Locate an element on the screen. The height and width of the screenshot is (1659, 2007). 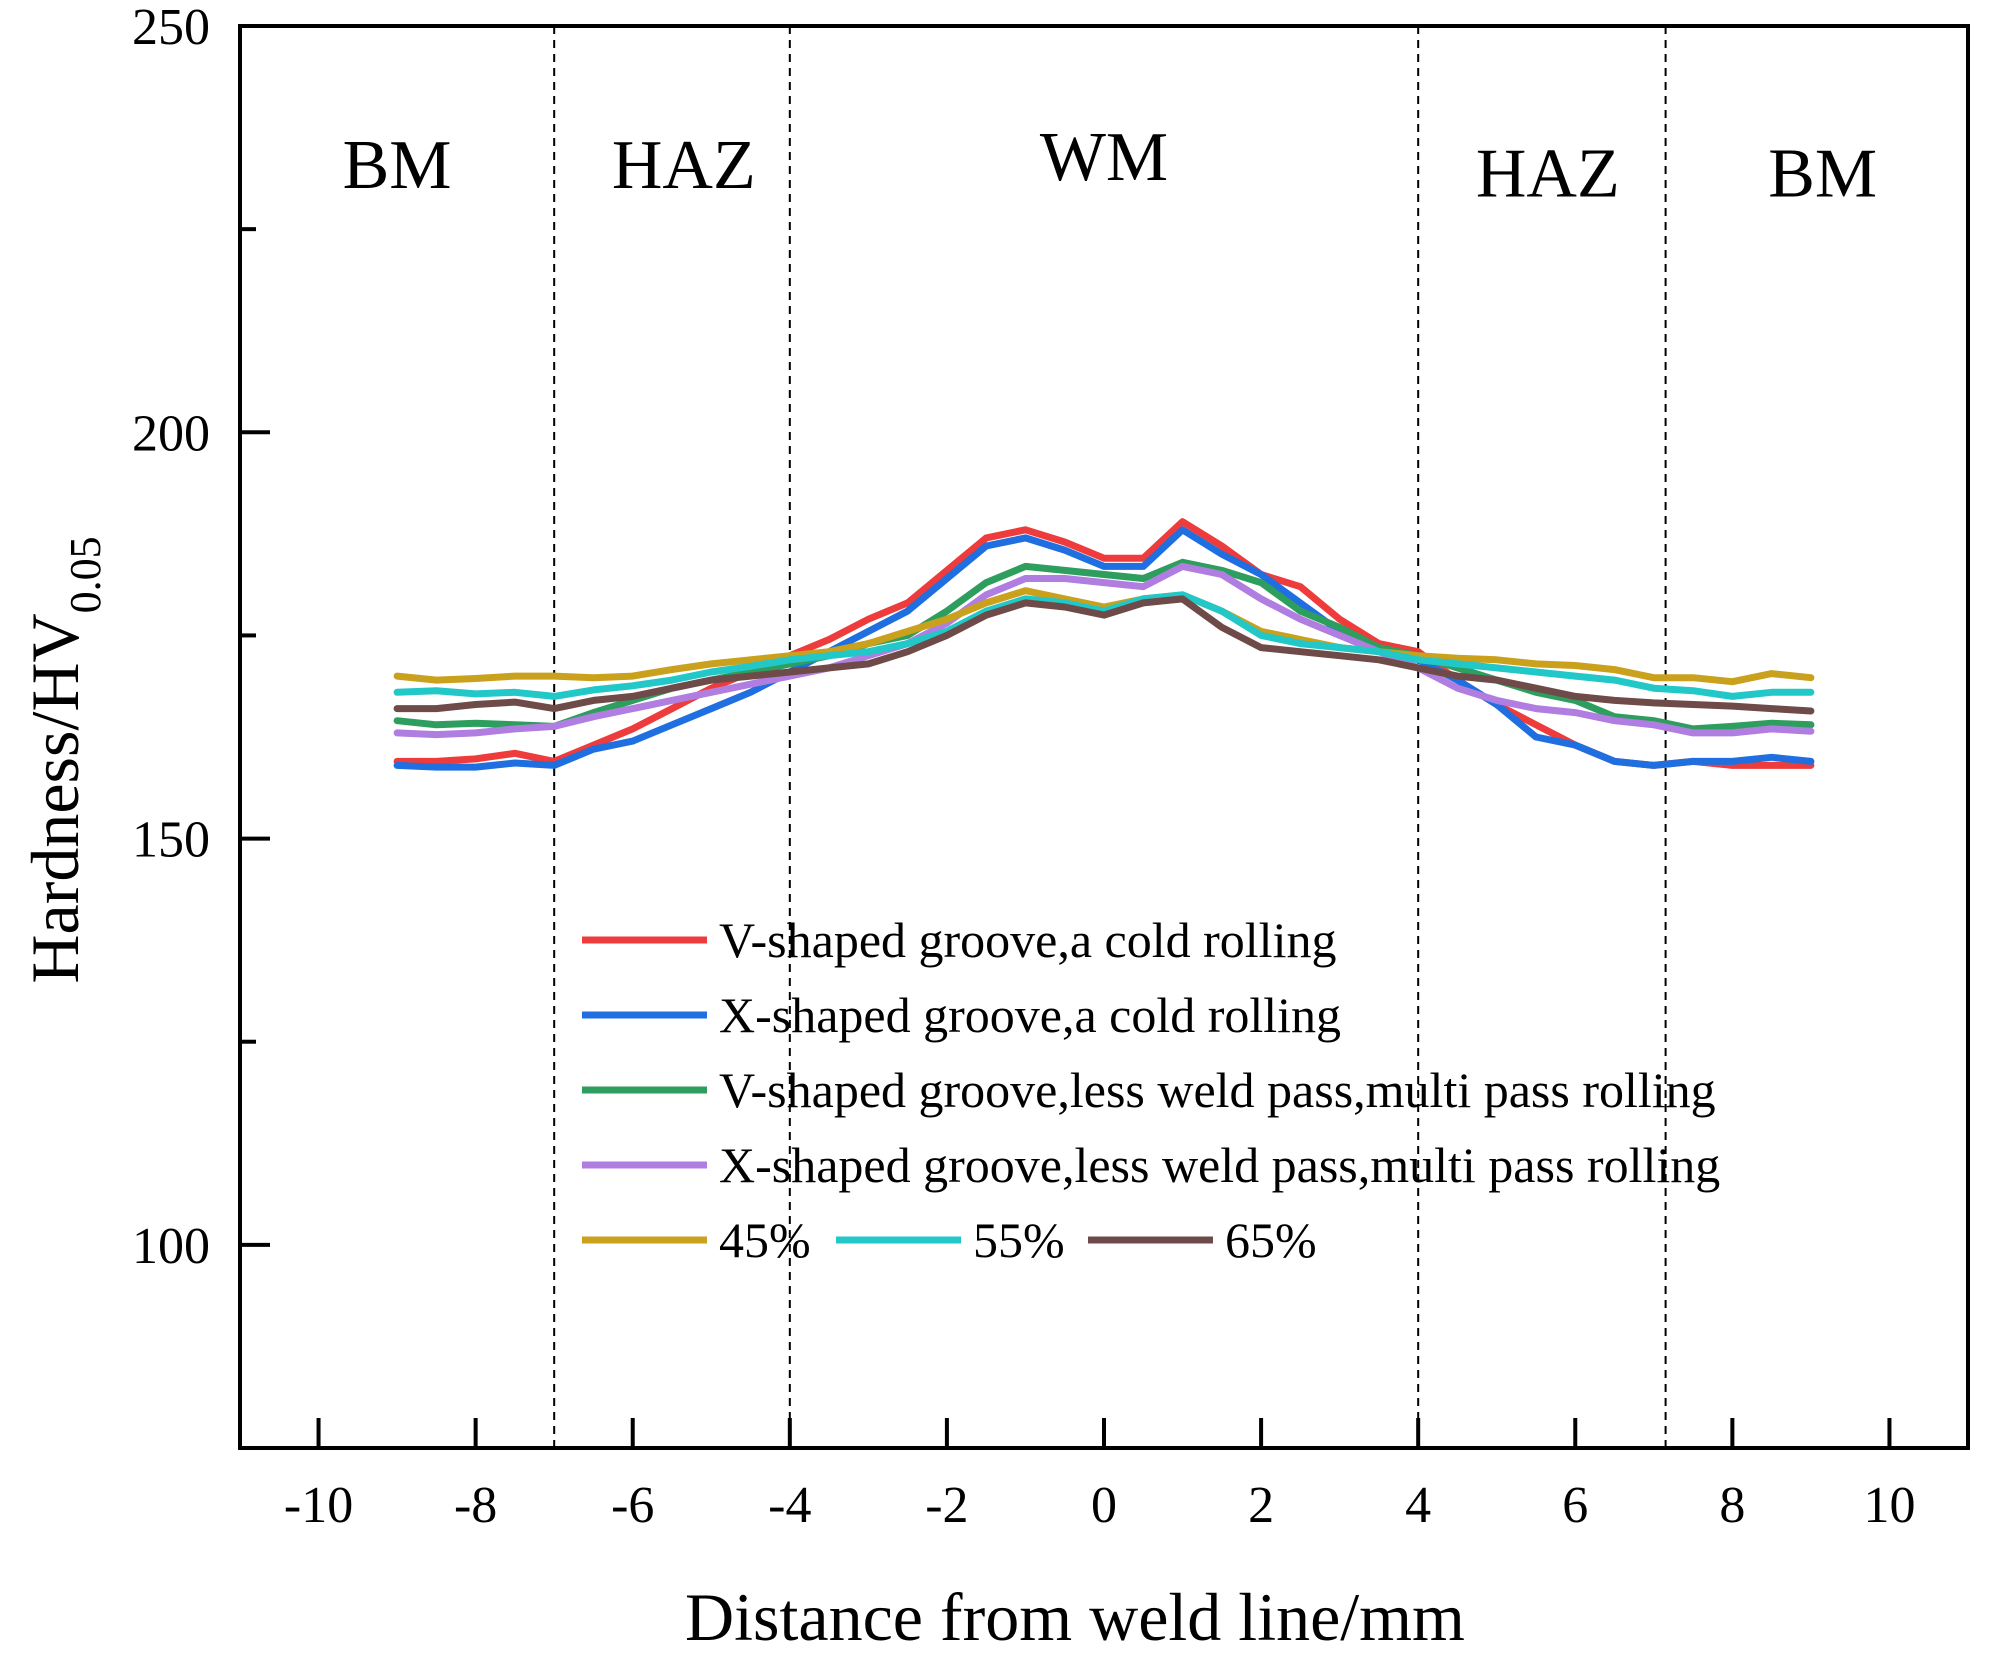
legend-label: 45% is located at coordinates (765, 1240).